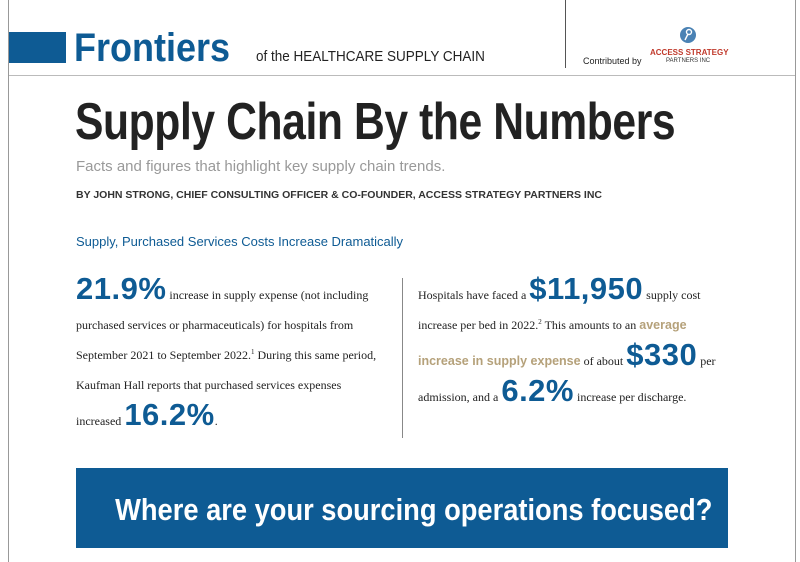 Image resolution: width=800 pixels, height=562 pixels. I want to click on header-divider, so click(565, 34).